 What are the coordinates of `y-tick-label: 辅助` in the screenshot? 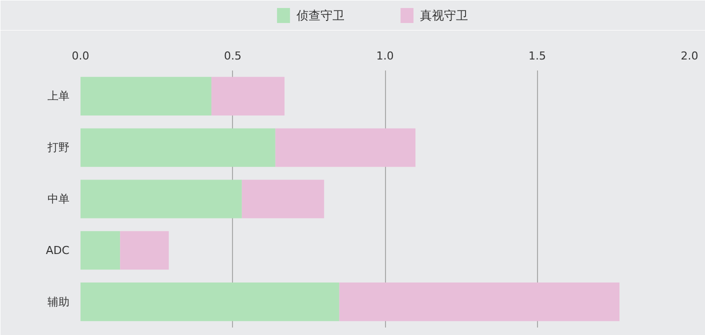 It's located at (59, 301).